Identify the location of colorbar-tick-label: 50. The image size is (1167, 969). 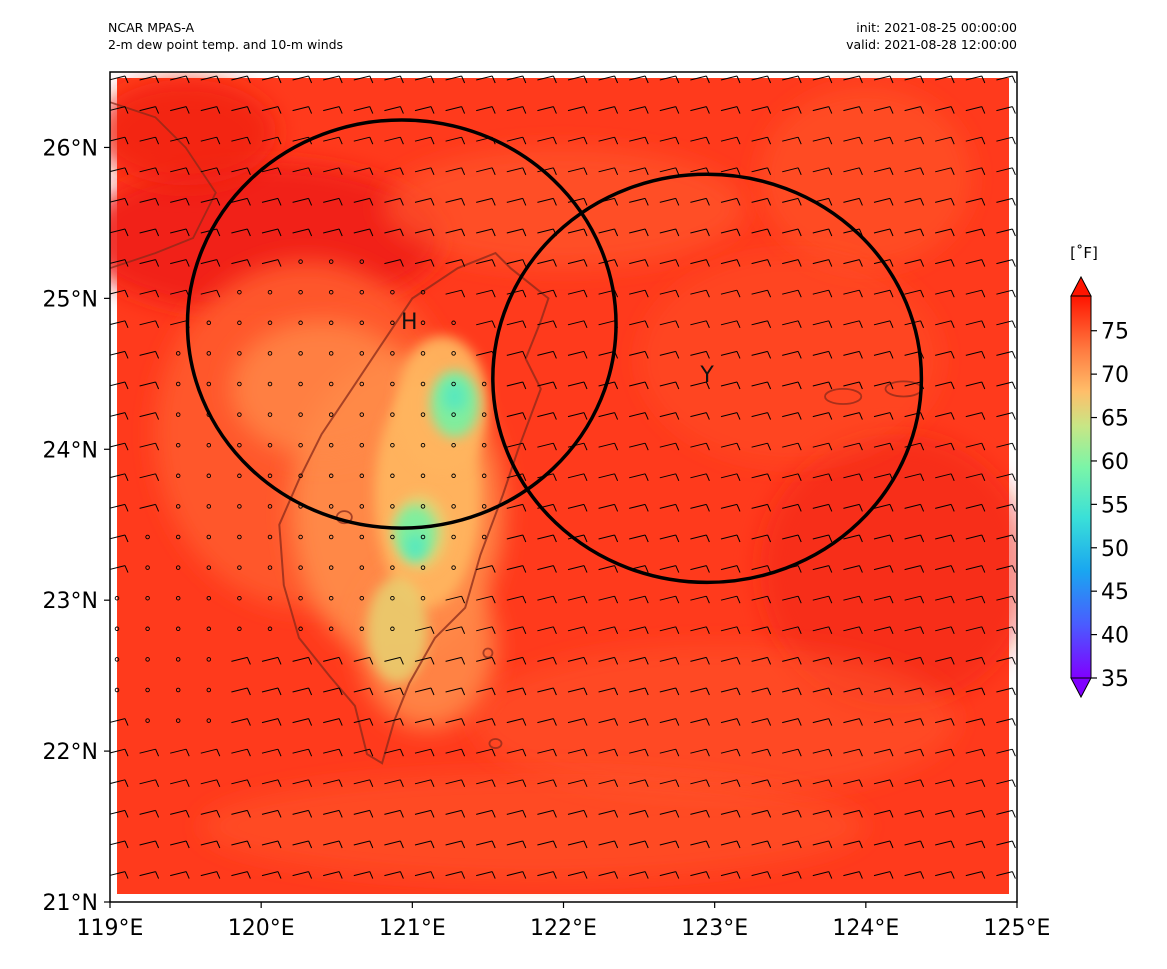
(1115, 549).